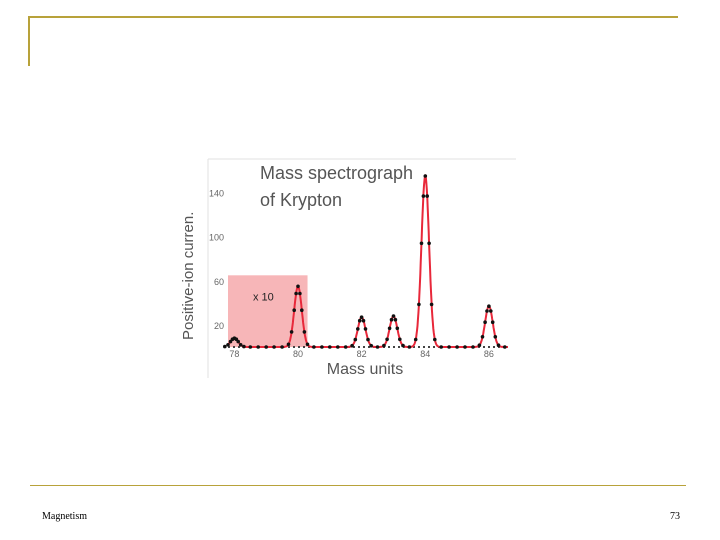 Image resolution: width=720 pixels, height=540 pixels. Describe the element at coordinates (216, 260) in the screenshot. I see `y-tick-labels: 20 60 100 140` at that location.